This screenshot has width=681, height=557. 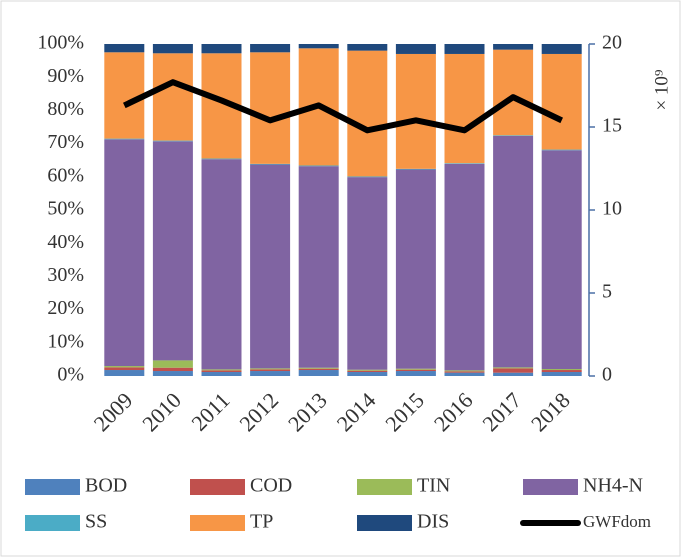 What do you see at coordinates (65, 308) in the screenshot?
I see `y-tick-label: 20%` at bounding box center [65, 308].